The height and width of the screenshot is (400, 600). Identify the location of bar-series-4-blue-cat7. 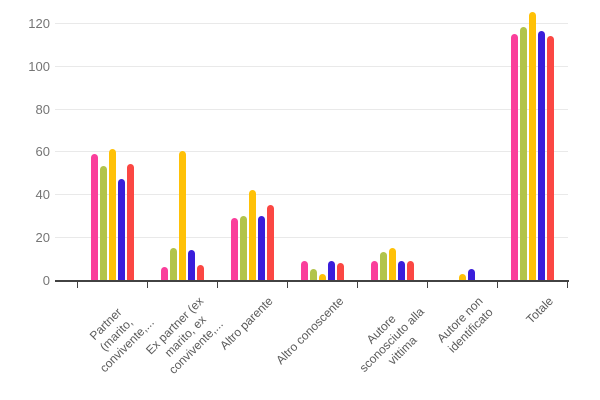
(541, 155).